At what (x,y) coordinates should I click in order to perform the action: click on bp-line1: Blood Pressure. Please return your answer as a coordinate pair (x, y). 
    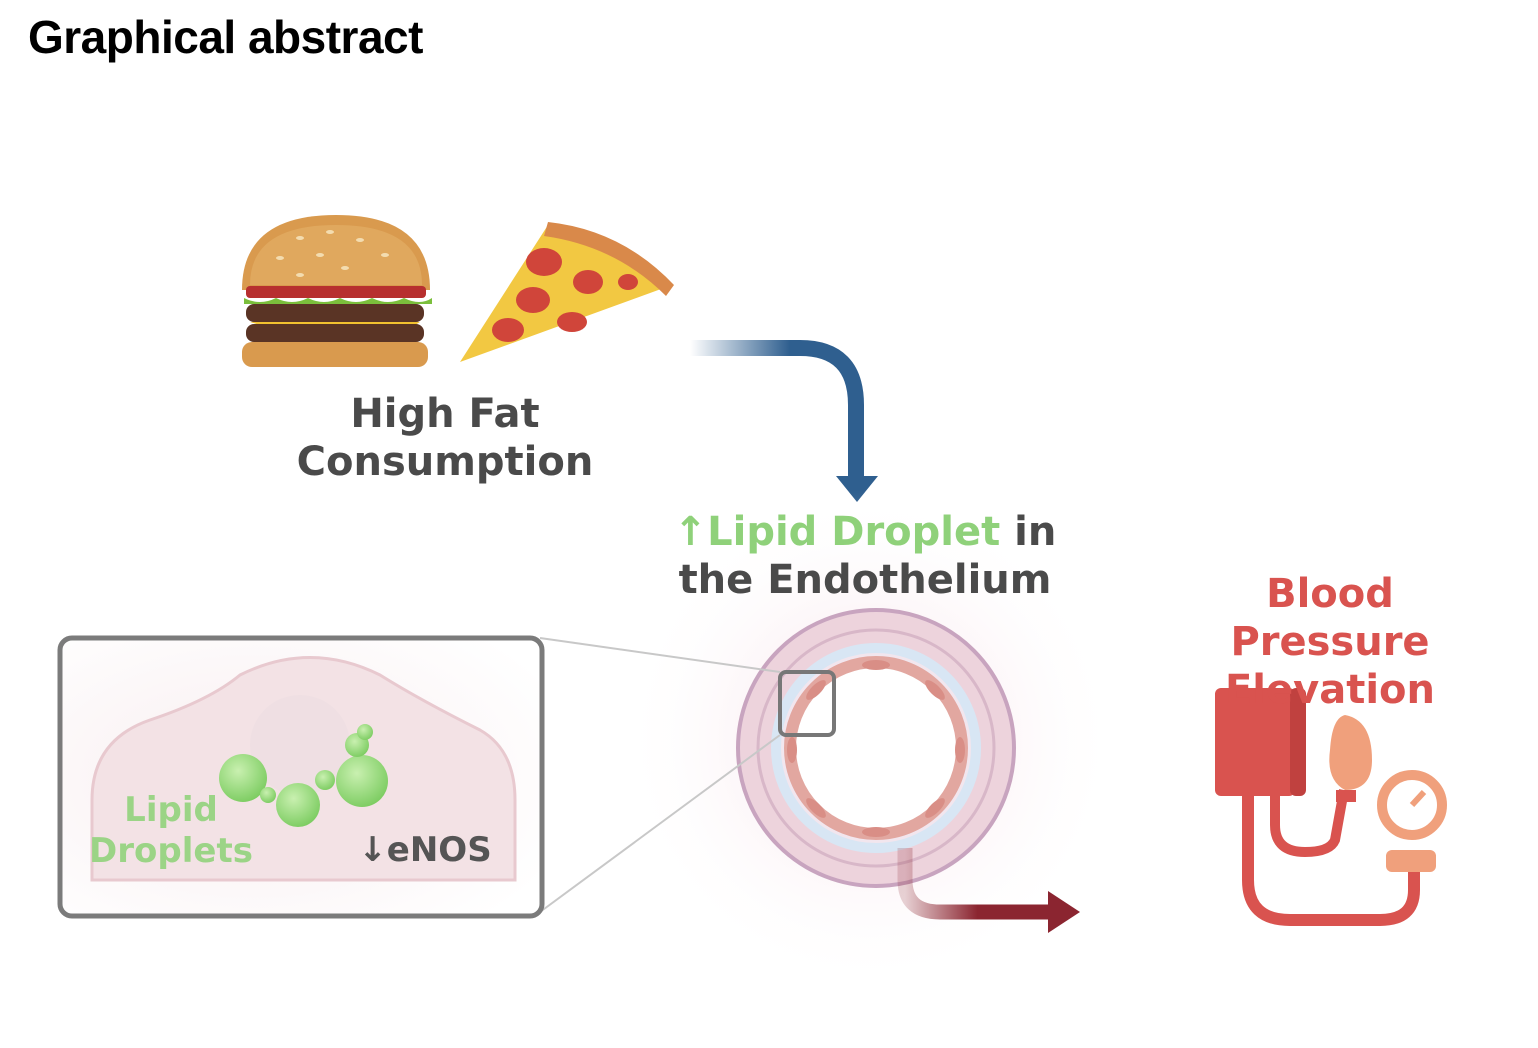
    Looking at the image, I should click on (1330, 618).